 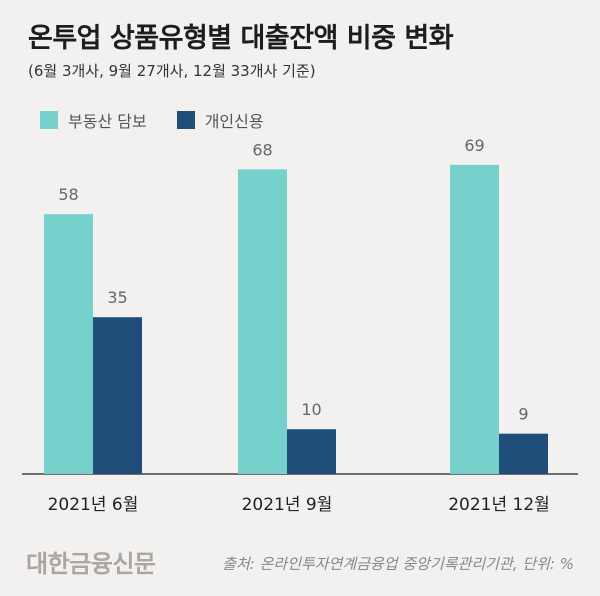 I want to click on legend-label-series2: 개인신용, so click(x=234, y=121).